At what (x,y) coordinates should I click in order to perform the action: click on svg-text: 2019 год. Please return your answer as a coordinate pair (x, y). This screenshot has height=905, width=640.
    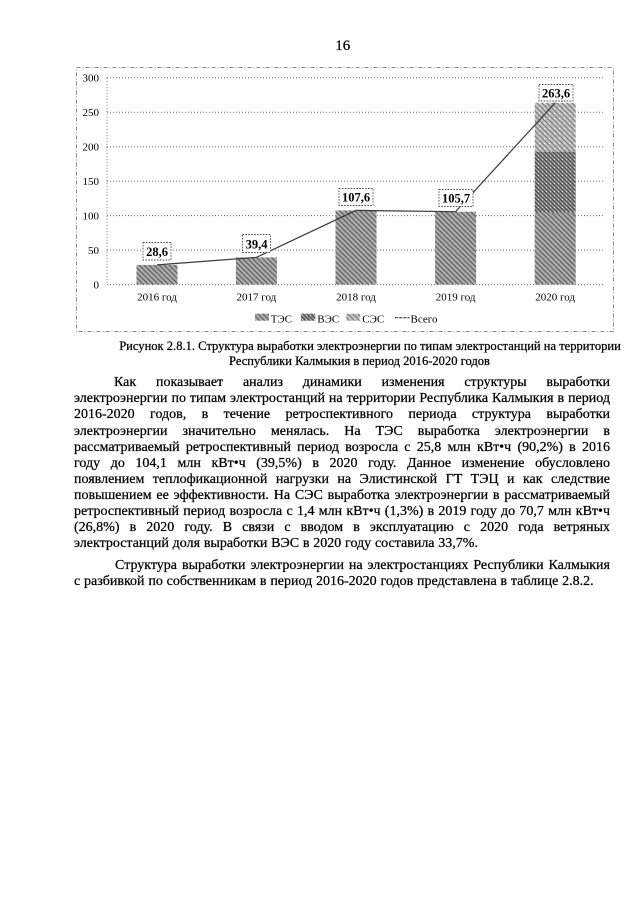
    Looking at the image, I should click on (456, 297).